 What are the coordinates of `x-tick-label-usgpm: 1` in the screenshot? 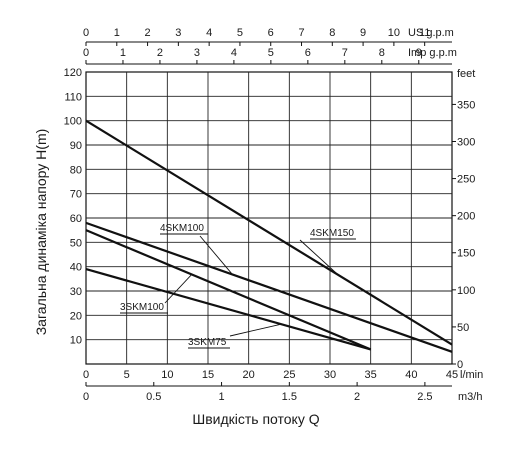 It's located at (117, 33).